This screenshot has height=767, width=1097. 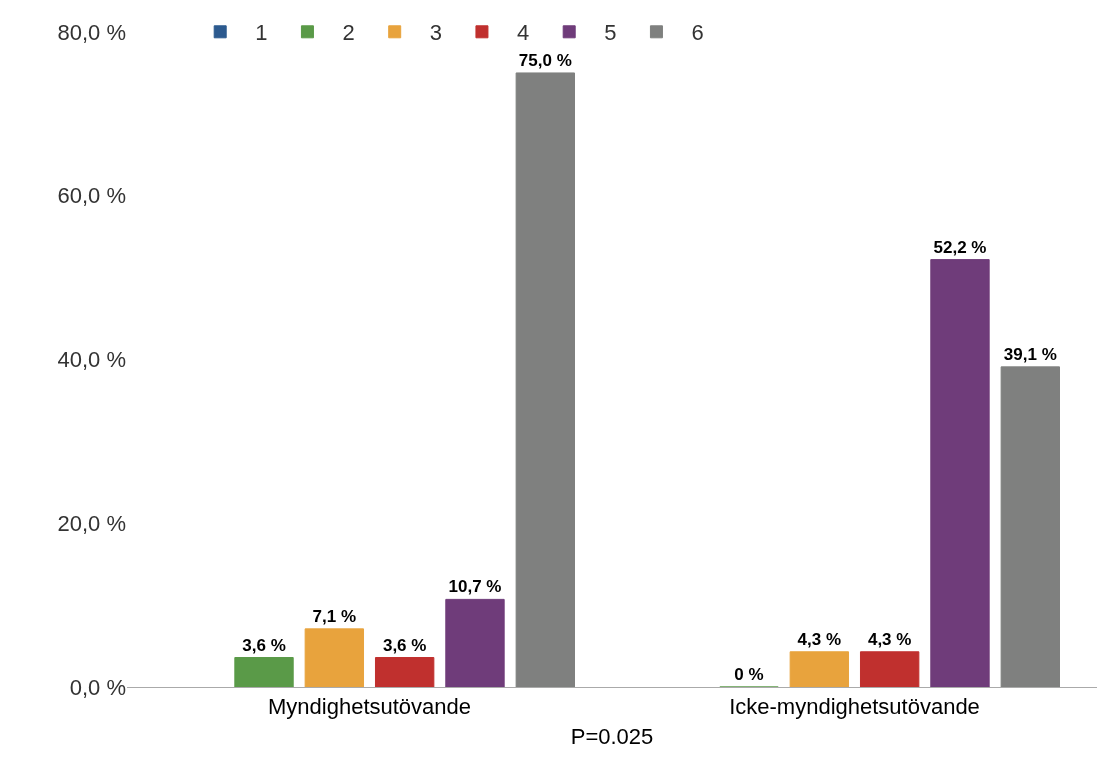 I want to click on data-label: 52,2 %, so click(x=960, y=247).